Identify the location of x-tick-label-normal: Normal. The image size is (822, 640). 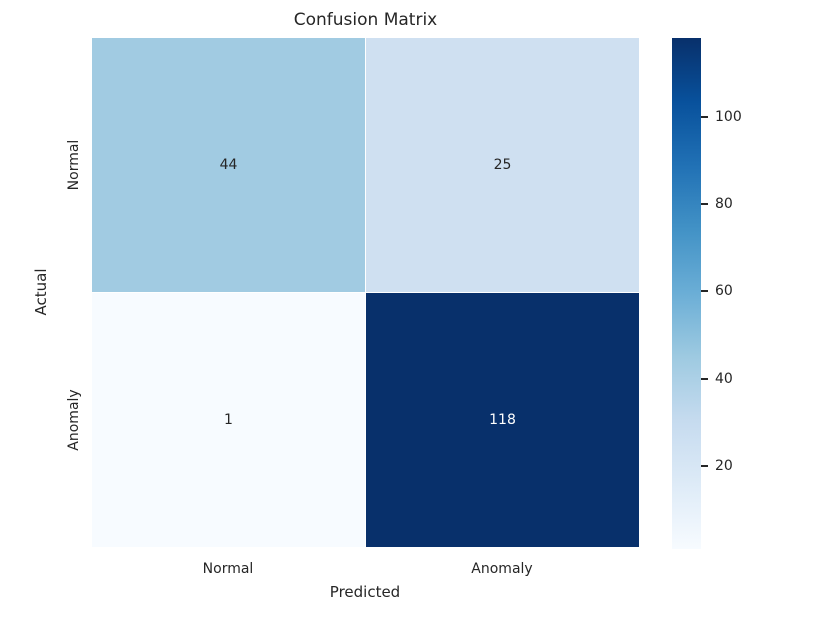
(228, 569).